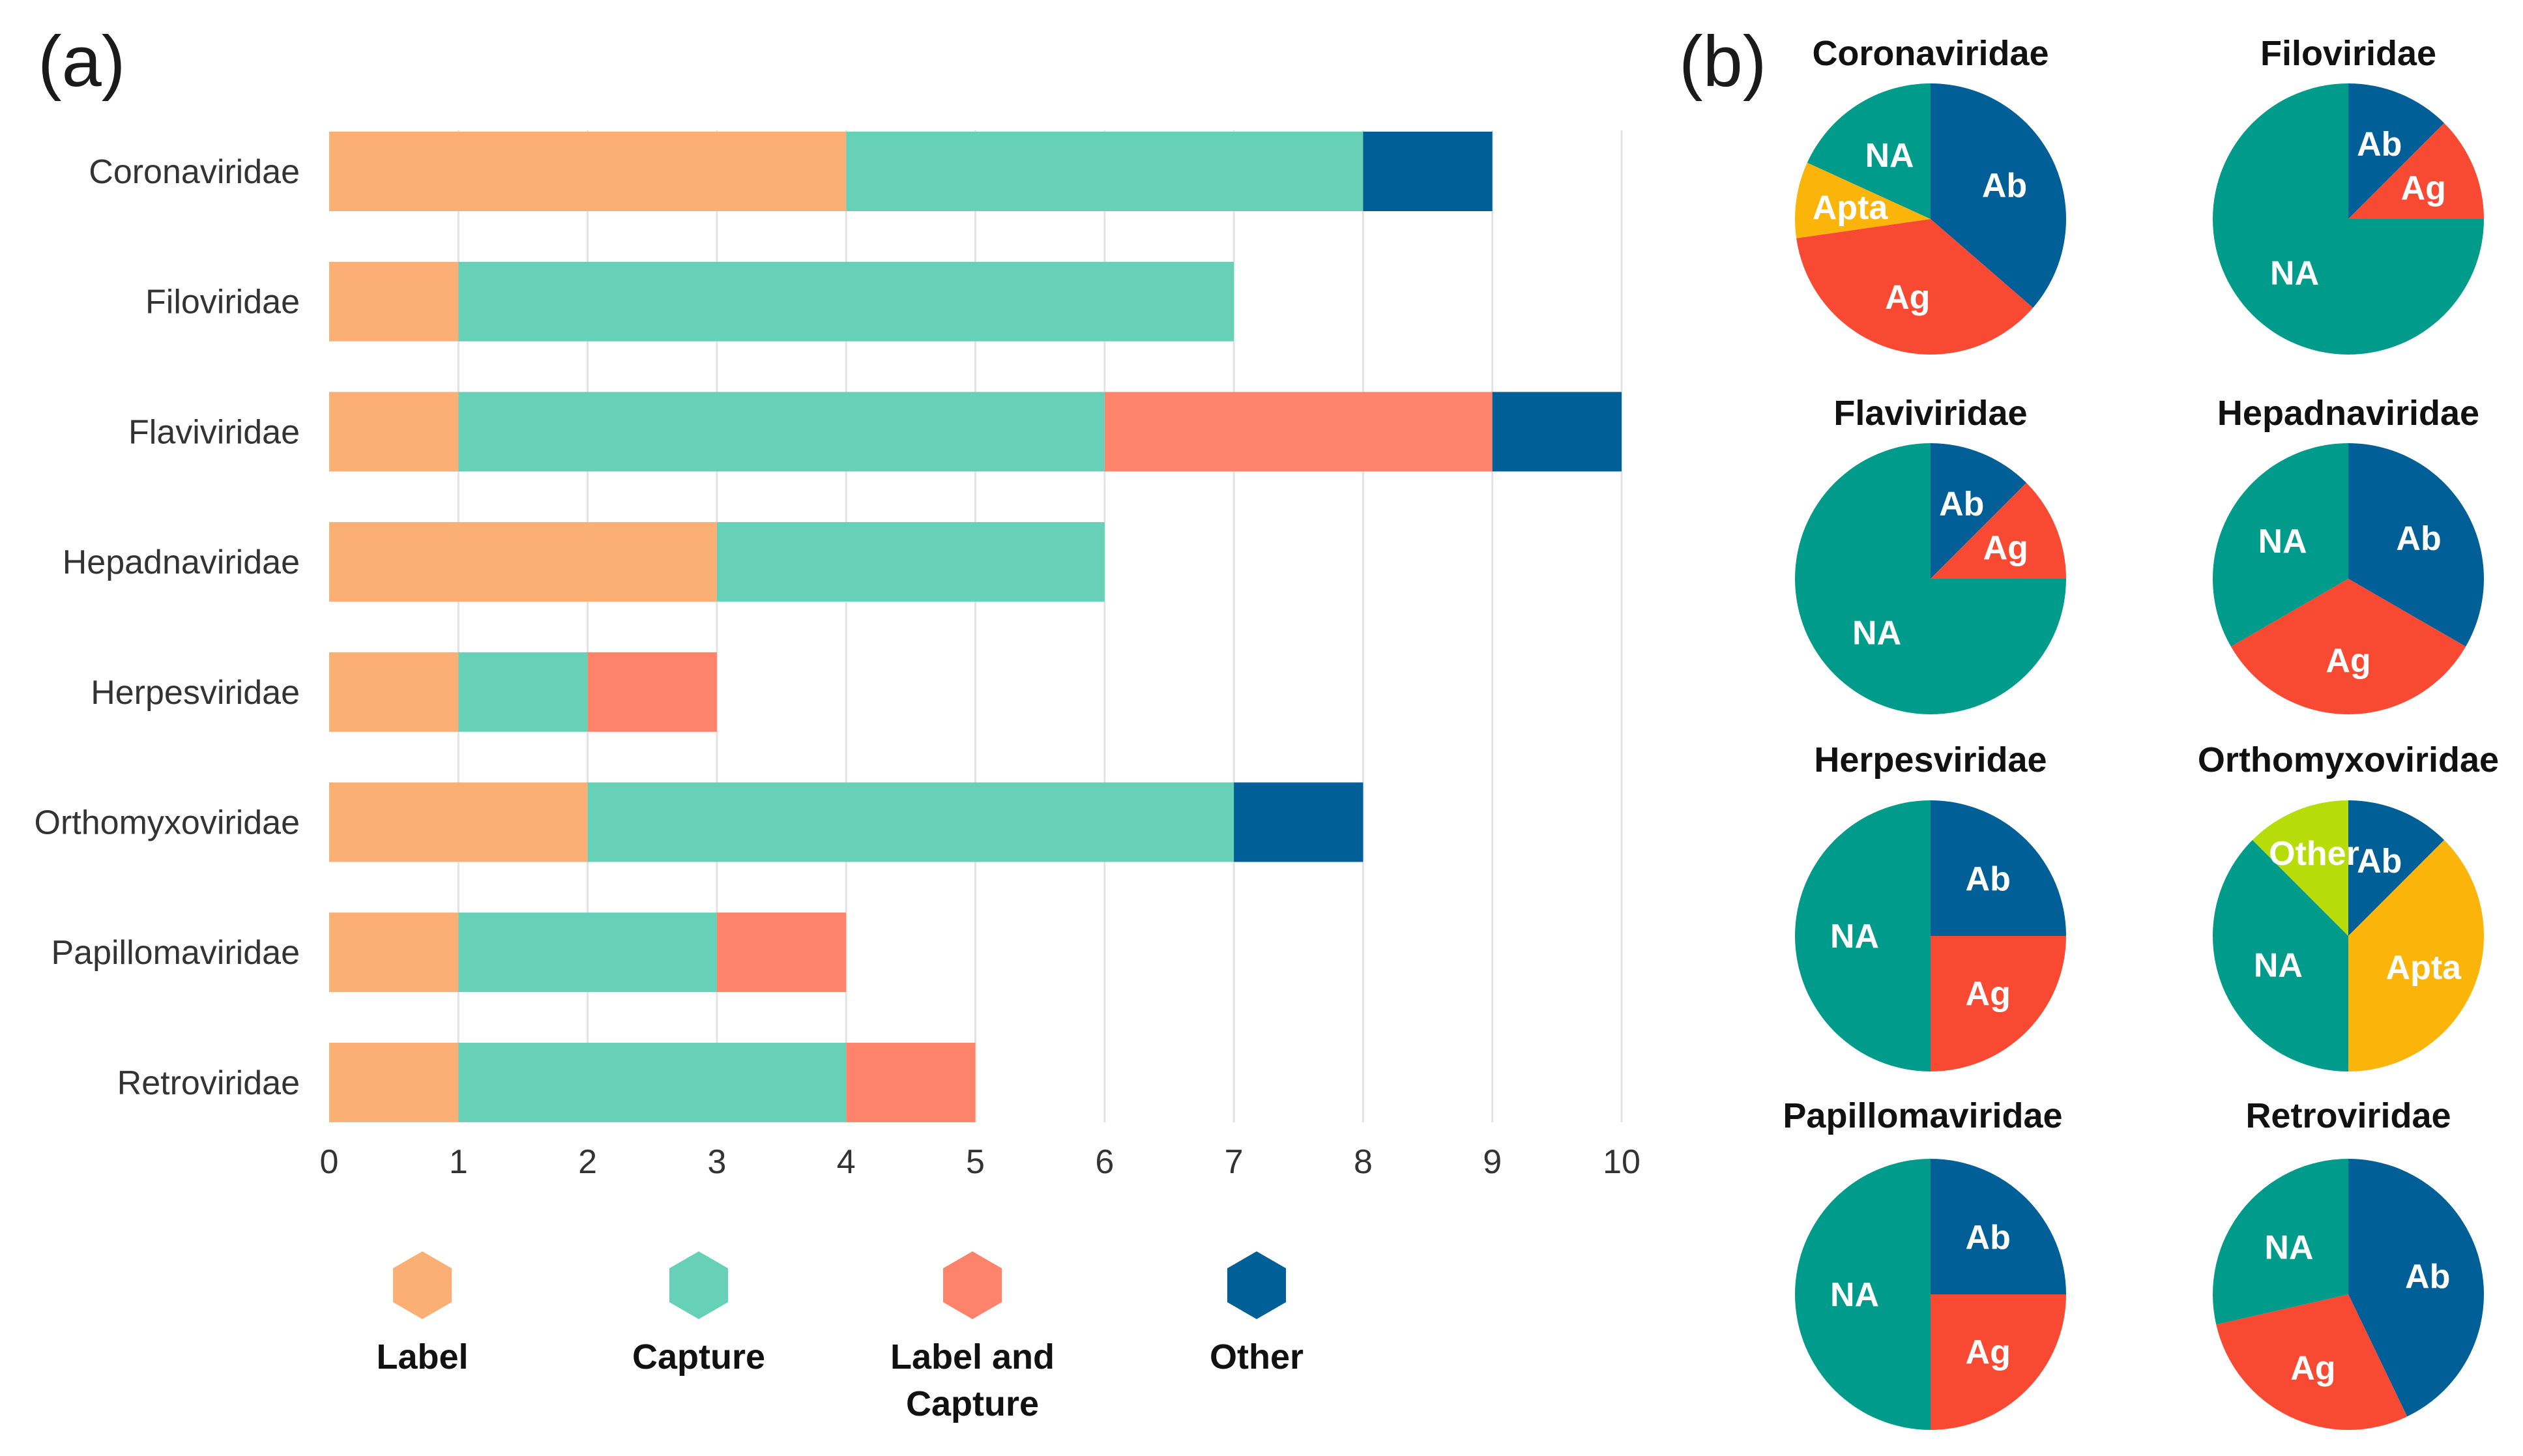 The width and height of the screenshot is (2523, 1456). I want to click on x-tick-label: 0, so click(329, 1162).